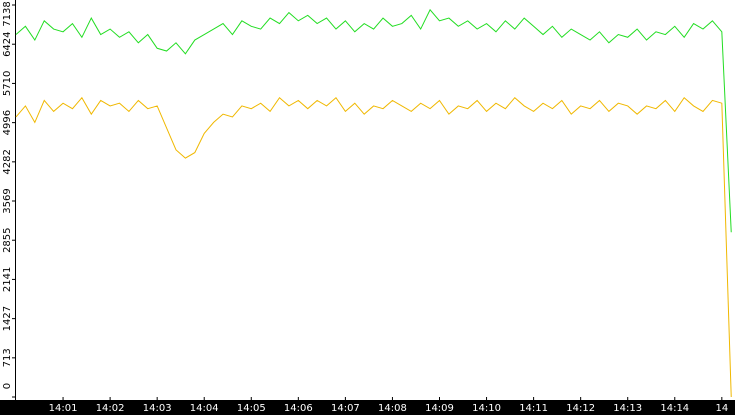 The width and height of the screenshot is (735, 415). What do you see at coordinates (204, 408) in the screenshot?
I see `x-tick-label: 14:04` at bounding box center [204, 408].